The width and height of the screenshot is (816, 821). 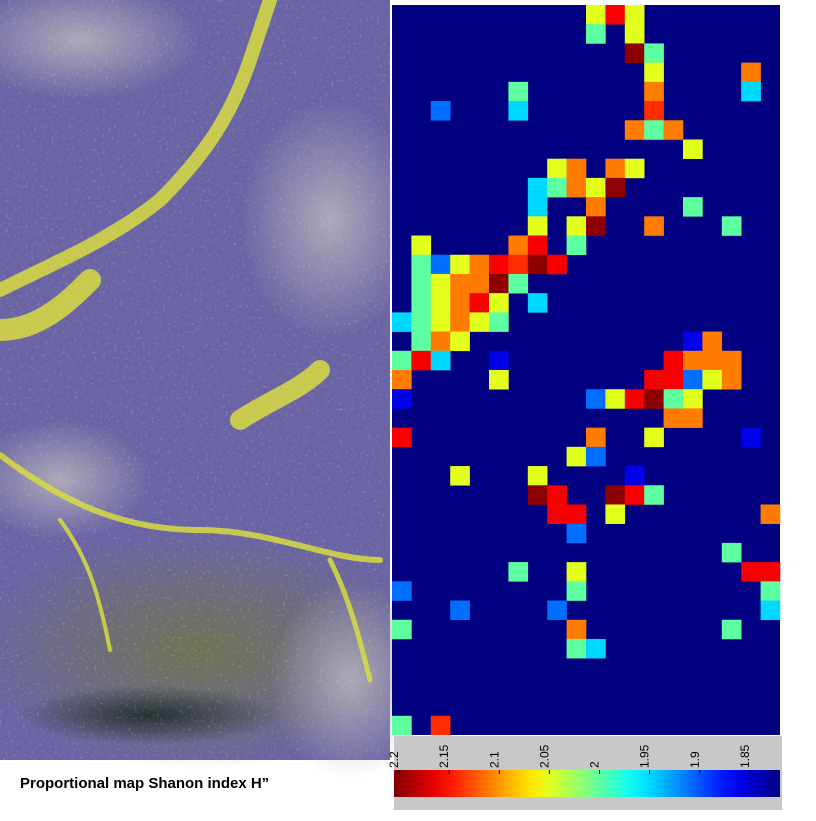 I want to click on colorbar-ticks: 2.2 2.15 2.1 2.05 2 1.95 1.9 1.85, so click(x=569, y=759).